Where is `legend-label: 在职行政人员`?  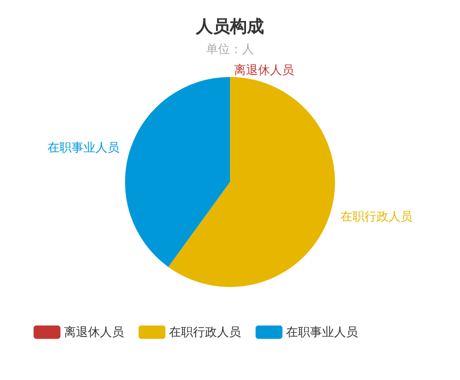
legend-label: 在职行政人员 is located at coordinates (205, 332).